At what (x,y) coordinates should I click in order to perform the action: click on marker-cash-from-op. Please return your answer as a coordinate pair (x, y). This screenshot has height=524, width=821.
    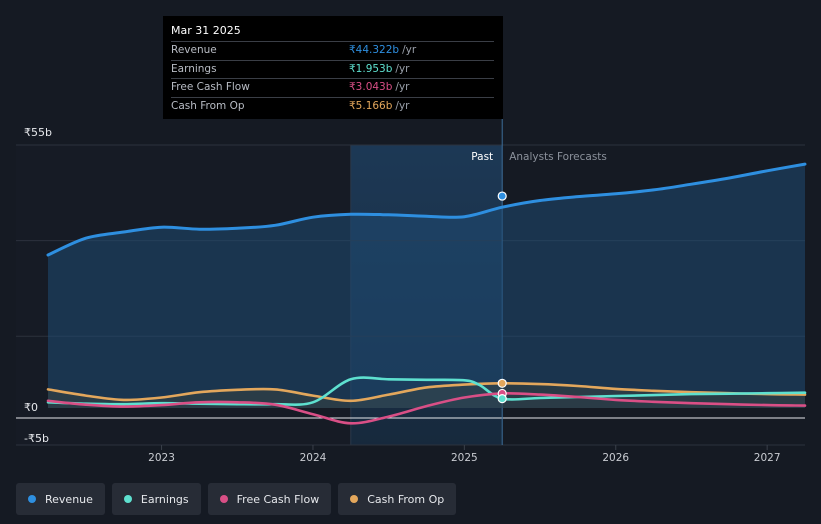
    Looking at the image, I should click on (502, 383).